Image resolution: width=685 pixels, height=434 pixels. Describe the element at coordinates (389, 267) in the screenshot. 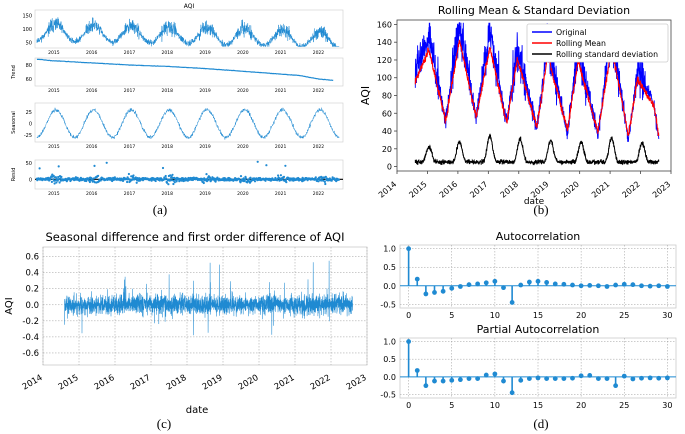

I see `y-tick-label: 0.5` at that location.